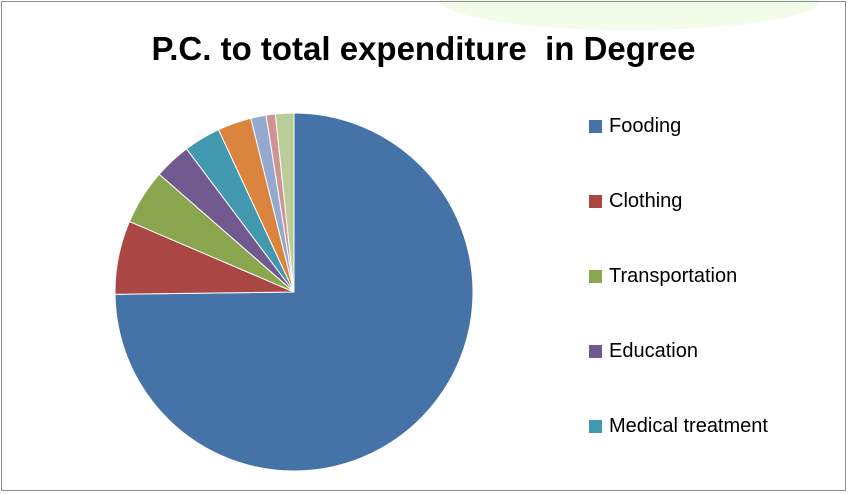 This screenshot has width=849, height=494. I want to click on legend-item-medical-treatment: Medical treatment, so click(678, 426).